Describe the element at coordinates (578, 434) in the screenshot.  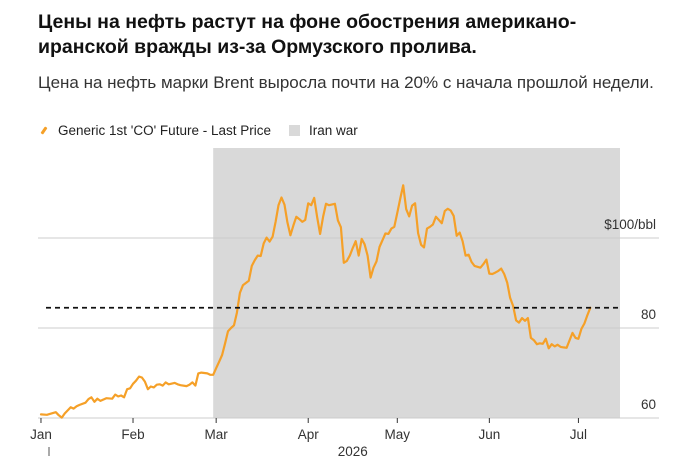
I see `x-tick-label: Jul` at that location.